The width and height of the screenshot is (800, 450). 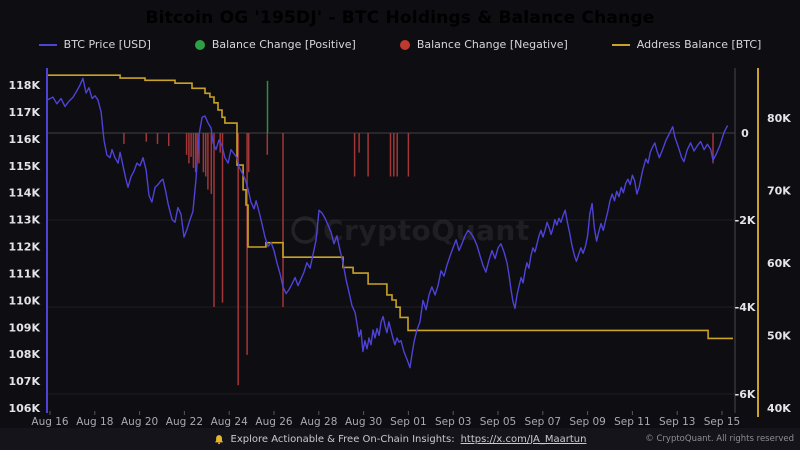 What do you see at coordinates (283, 44) in the screenshot?
I see `legend-label: Balance Change [Positive]` at bounding box center [283, 44].